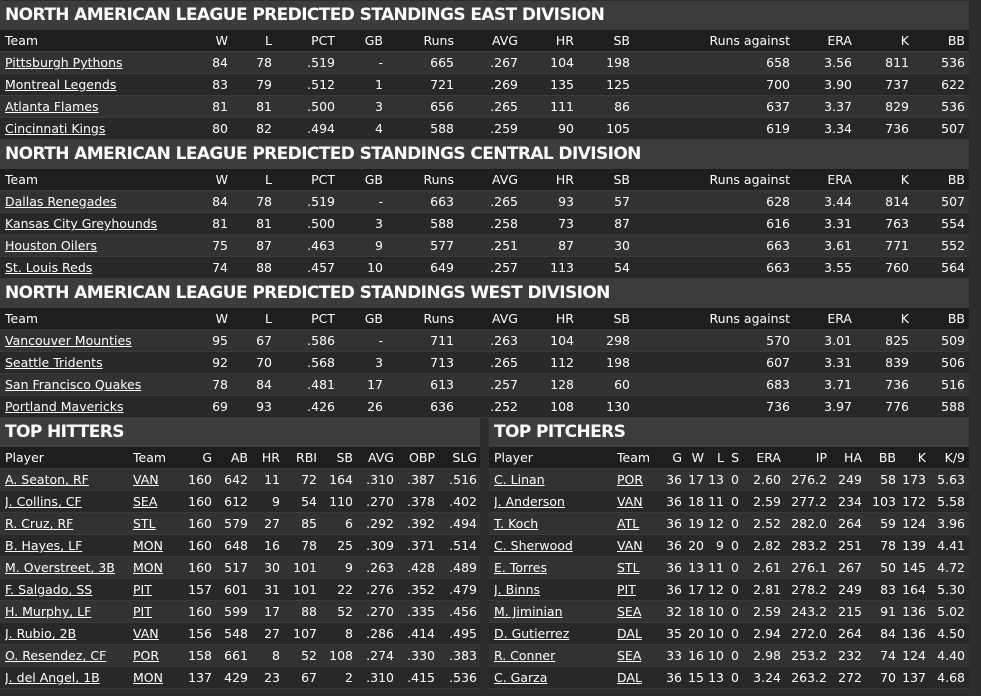 The width and height of the screenshot is (981, 696). Describe the element at coordinates (51, 245) in the screenshot. I see `standings-central-name-link: Houston Oilers` at that location.